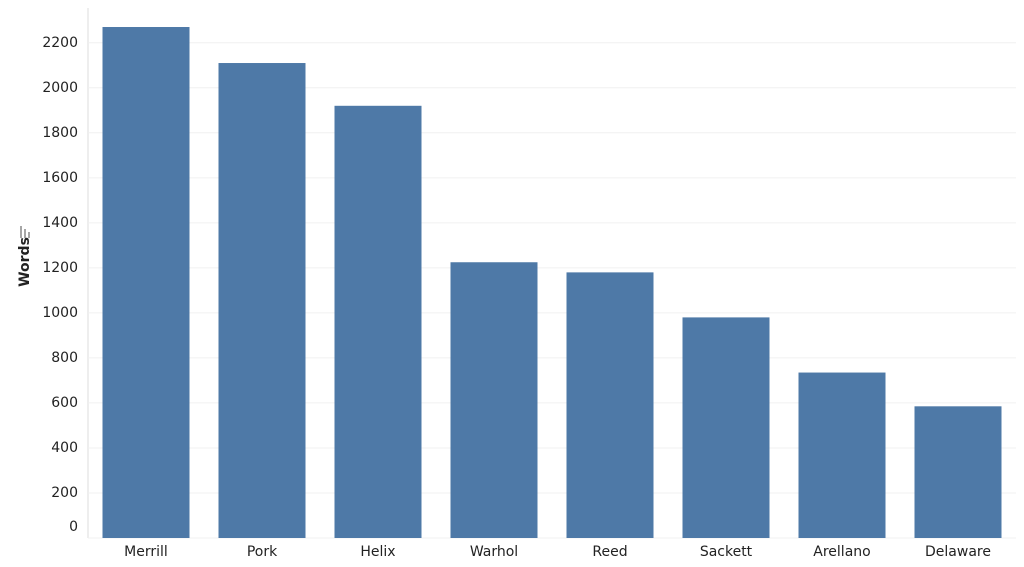 This screenshot has height=567, width=1024. What do you see at coordinates (64, 493) in the screenshot?
I see `y-tick-label: 200` at bounding box center [64, 493].